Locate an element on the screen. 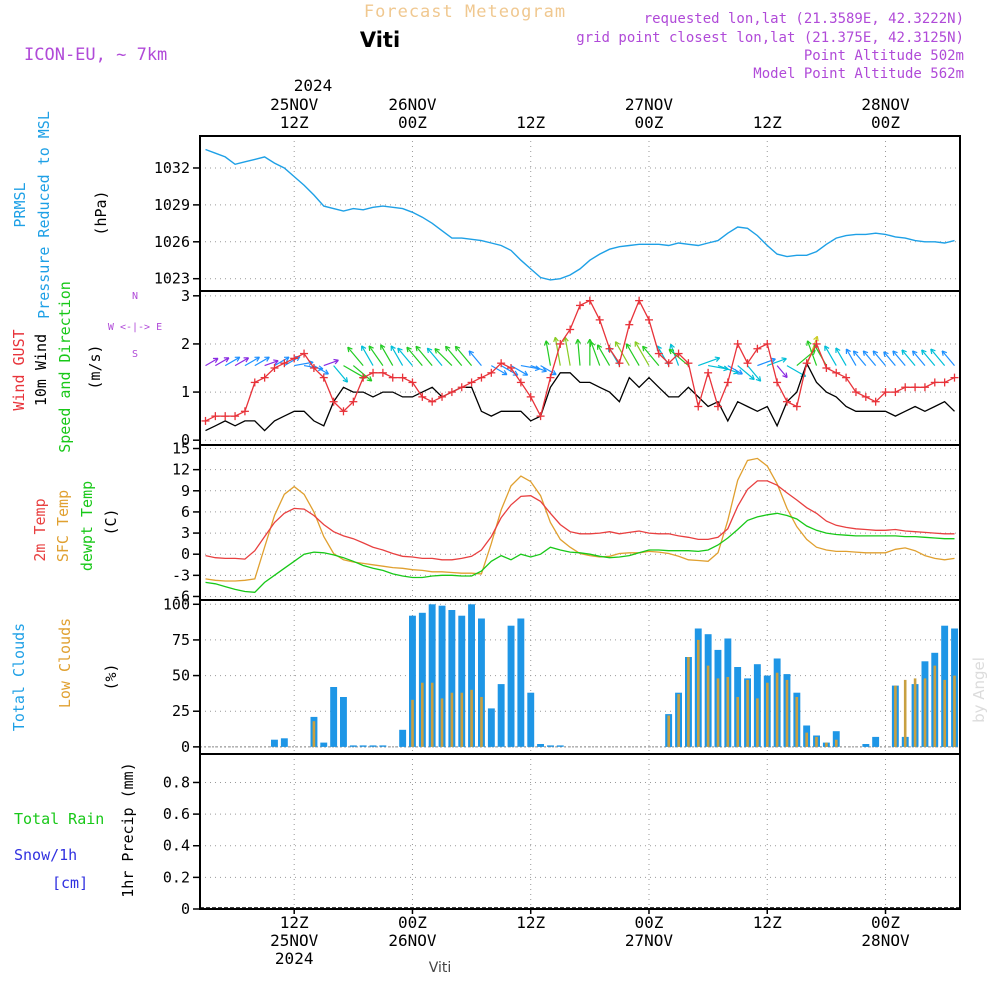  compass-s: S is located at coordinates (135, 354).